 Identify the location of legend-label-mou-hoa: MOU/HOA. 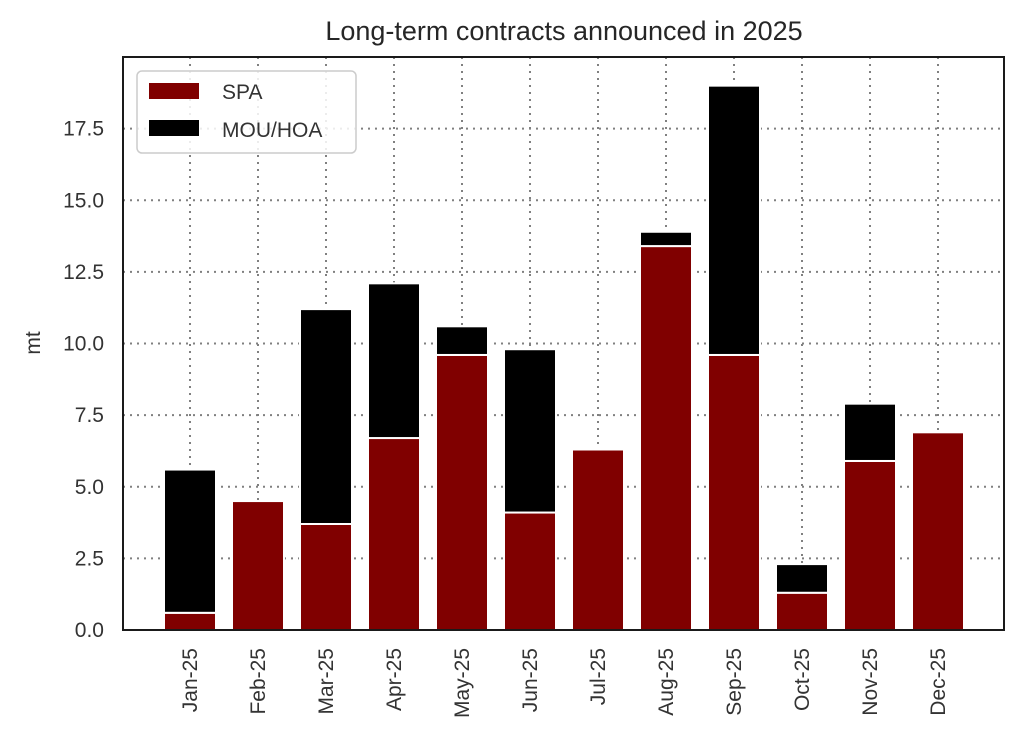
(272, 130).